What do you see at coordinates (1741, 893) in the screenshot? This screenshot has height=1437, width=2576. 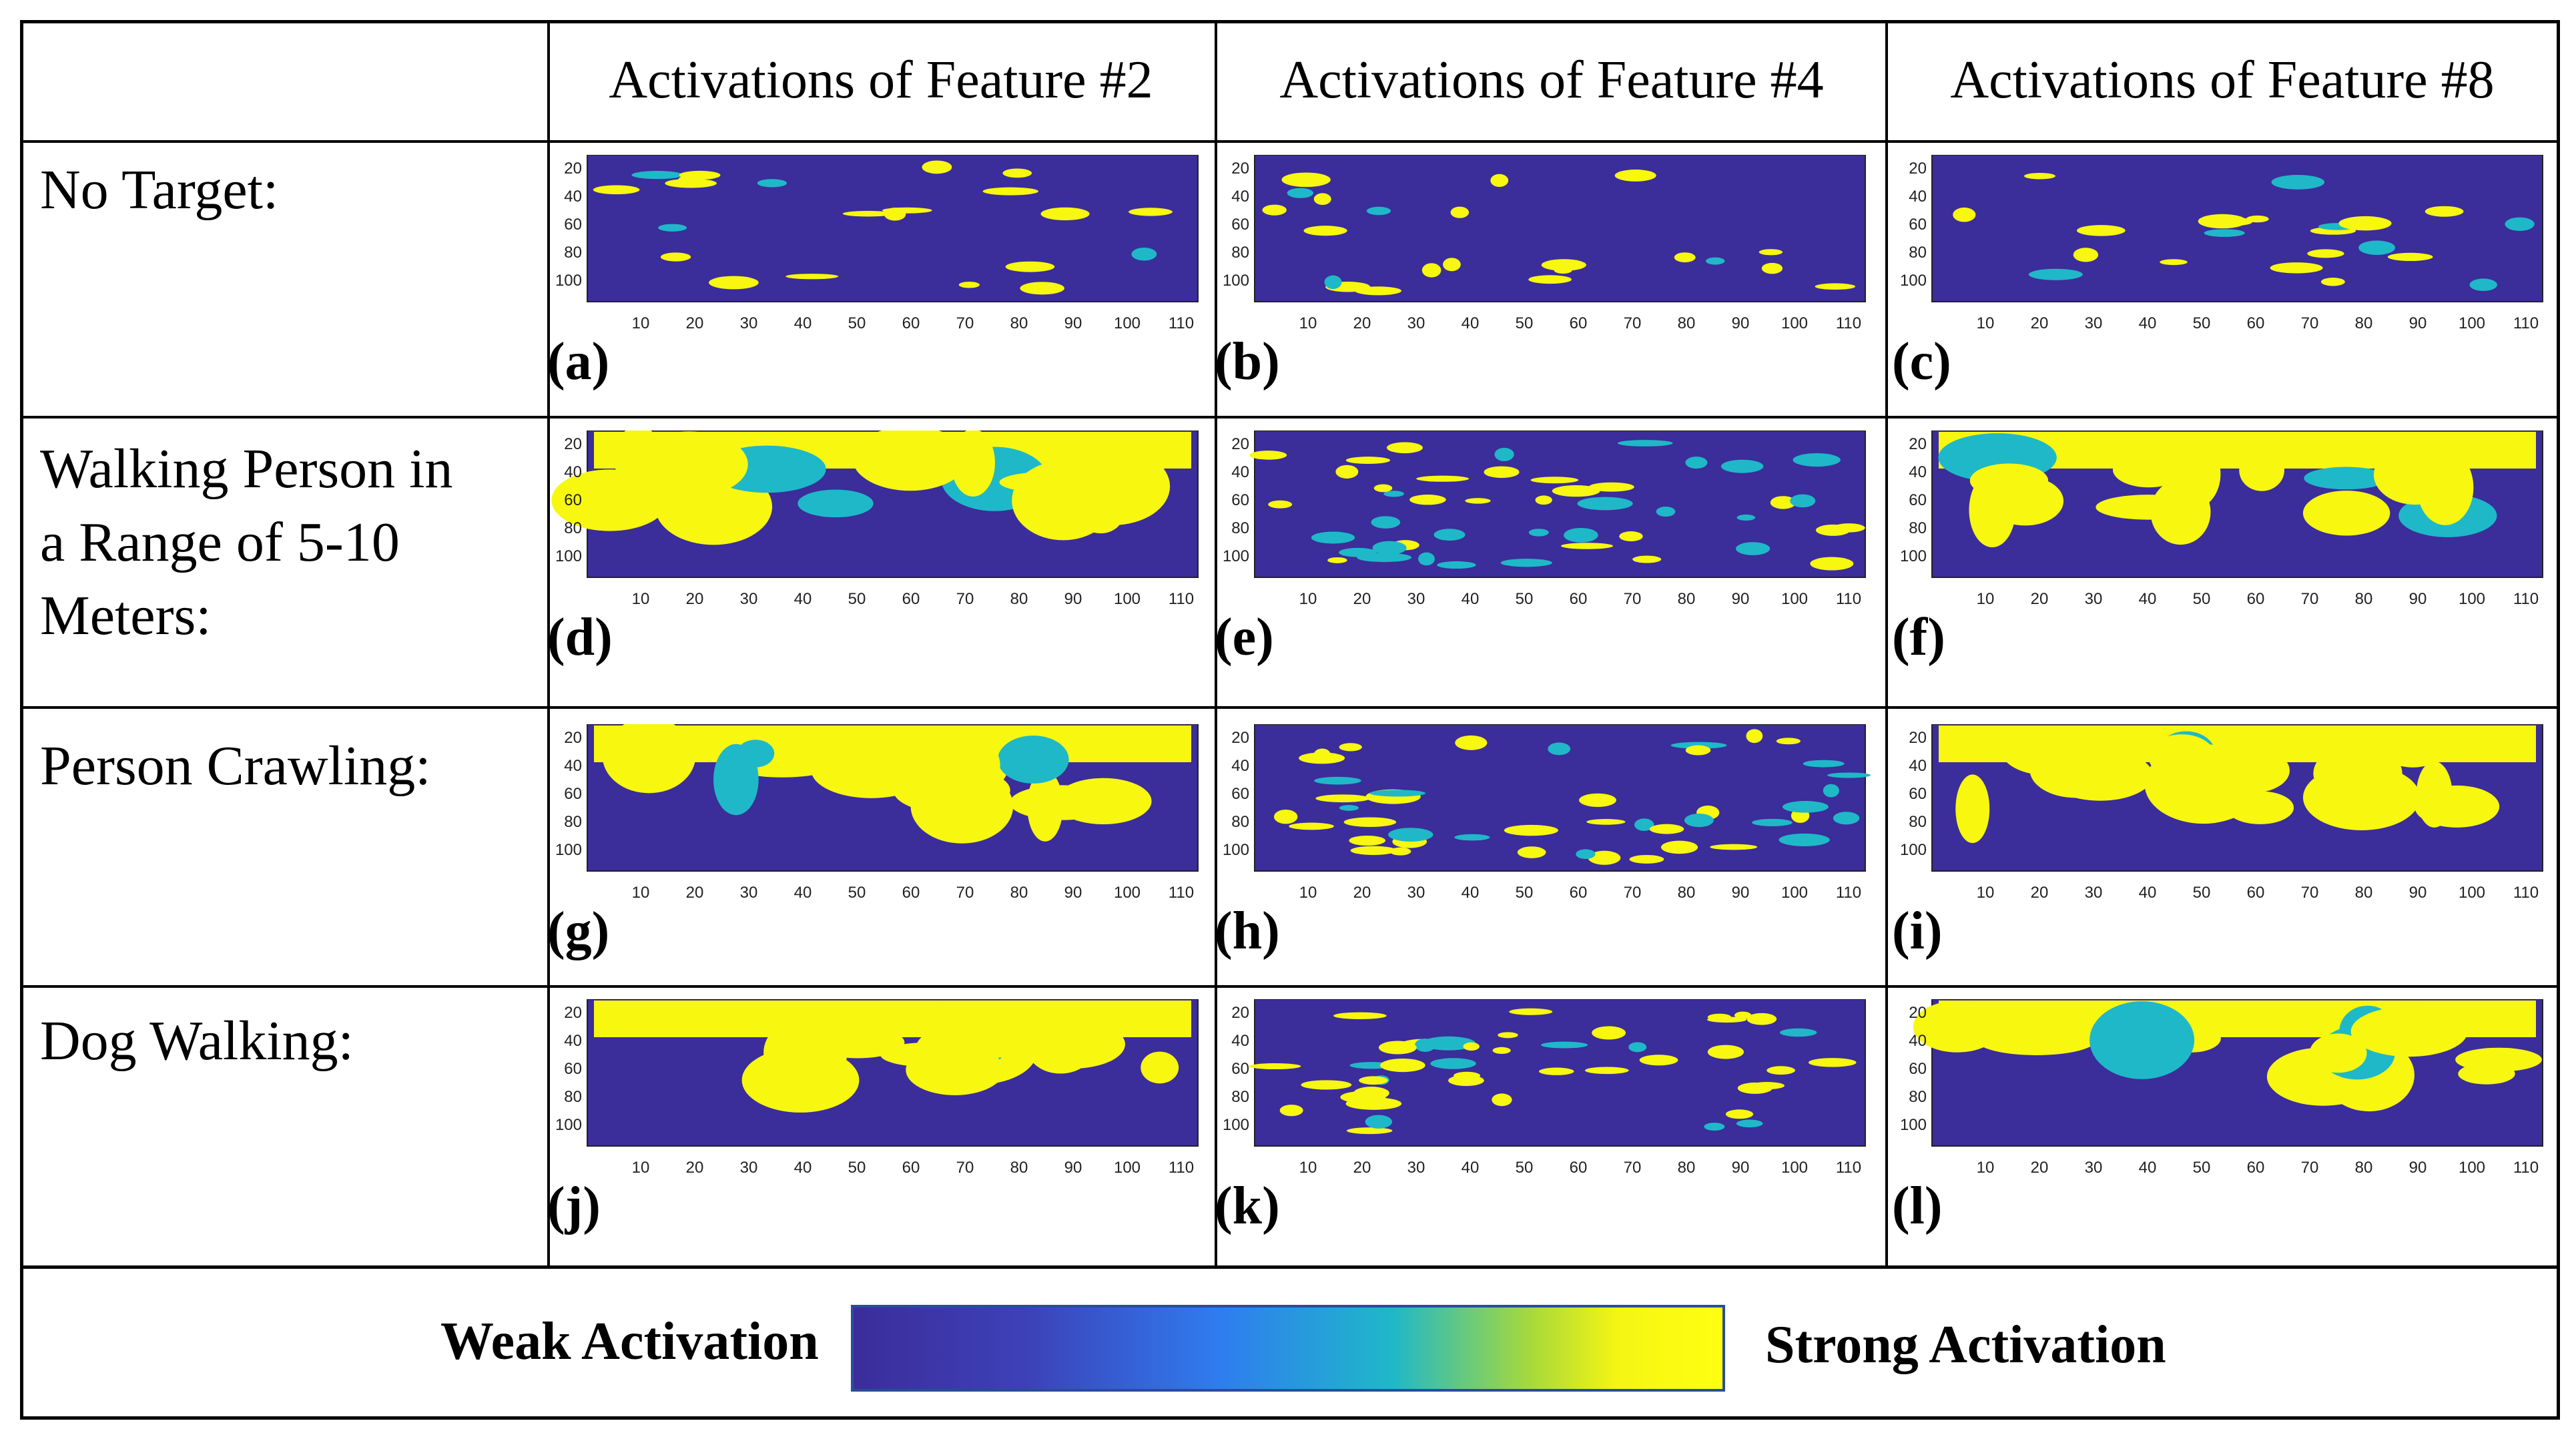 I see `x-tick-label: 90` at bounding box center [1741, 893].